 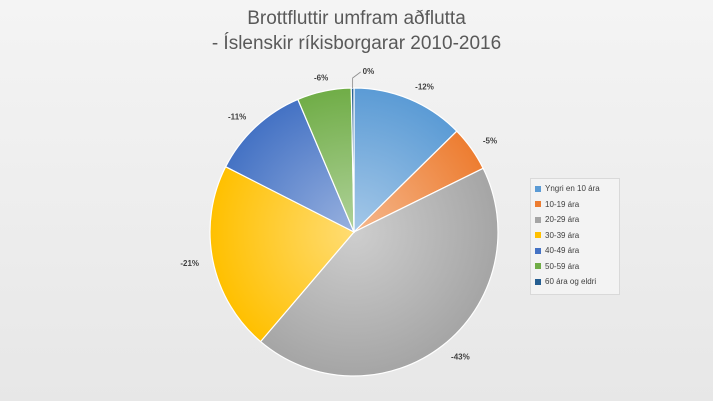 I want to click on legend-label-6: 60 ára og eldri, so click(x=571, y=282).